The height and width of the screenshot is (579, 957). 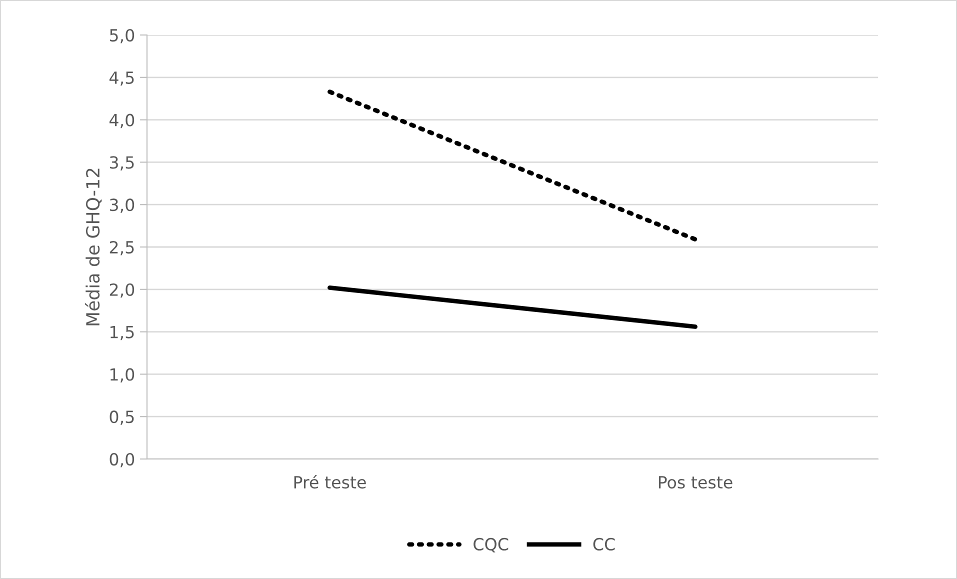 What do you see at coordinates (122, 333) in the screenshot?
I see `y-tick-label: 1,5` at bounding box center [122, 333].